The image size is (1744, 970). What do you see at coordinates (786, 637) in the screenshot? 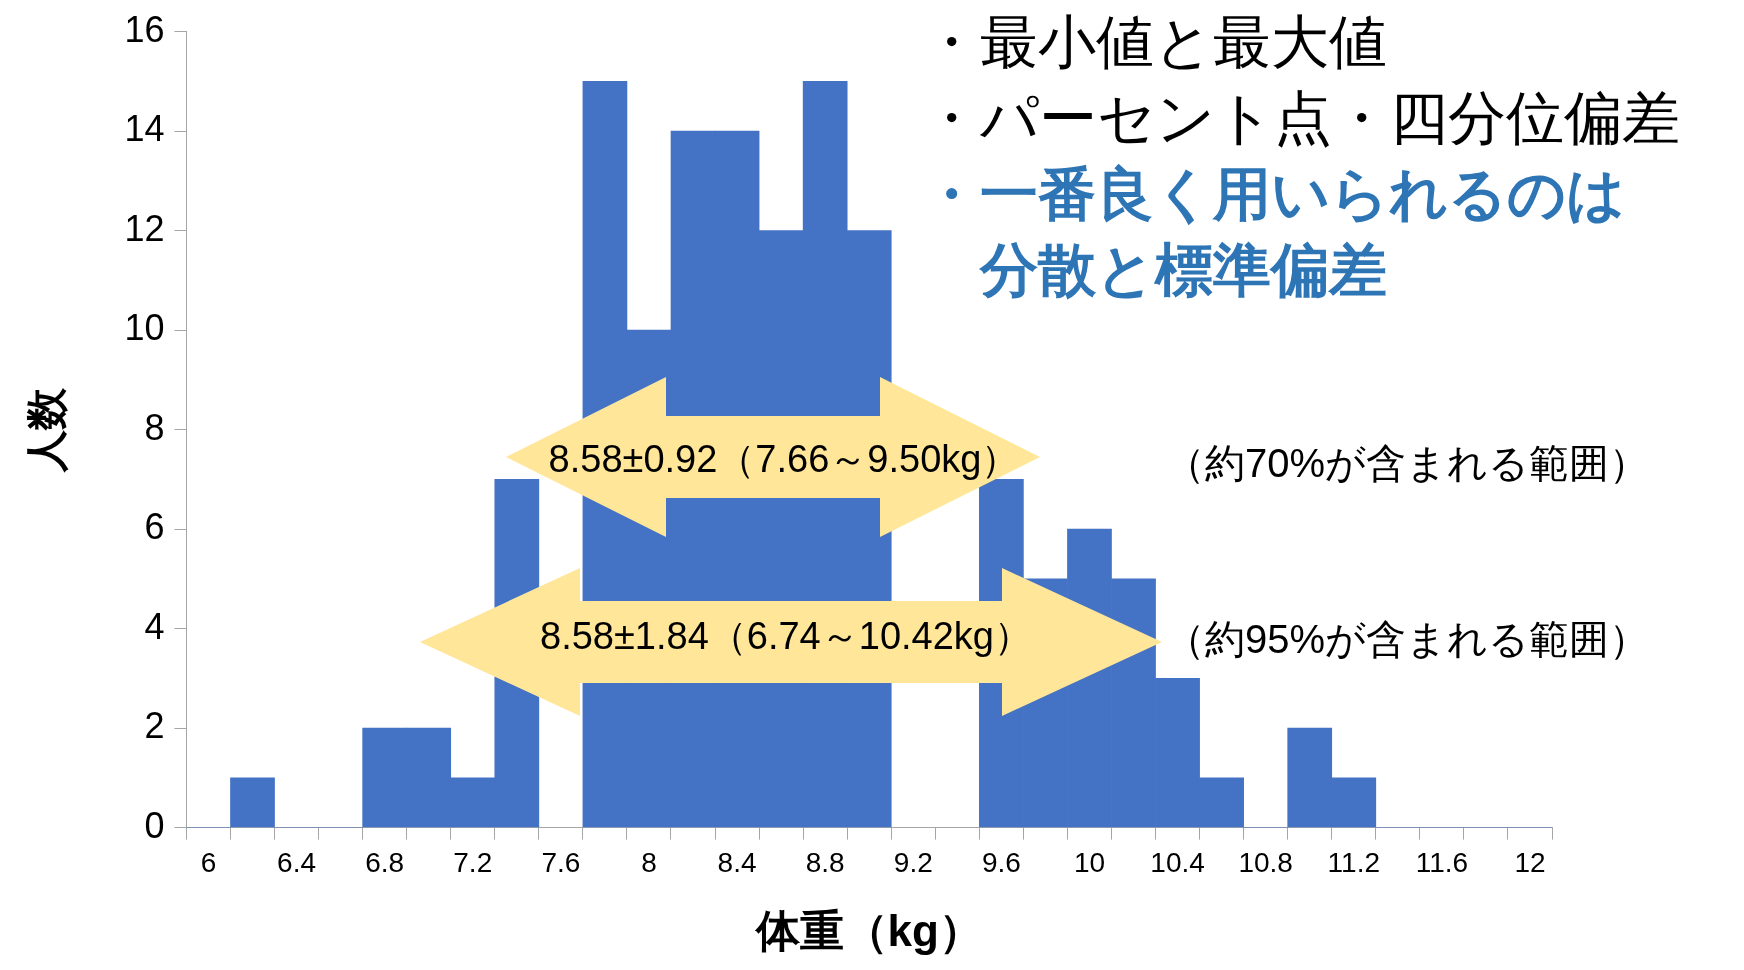
I see `annotation: 8.58±1.84（6.74～10.42kg）` at bounding box center [786, 637].